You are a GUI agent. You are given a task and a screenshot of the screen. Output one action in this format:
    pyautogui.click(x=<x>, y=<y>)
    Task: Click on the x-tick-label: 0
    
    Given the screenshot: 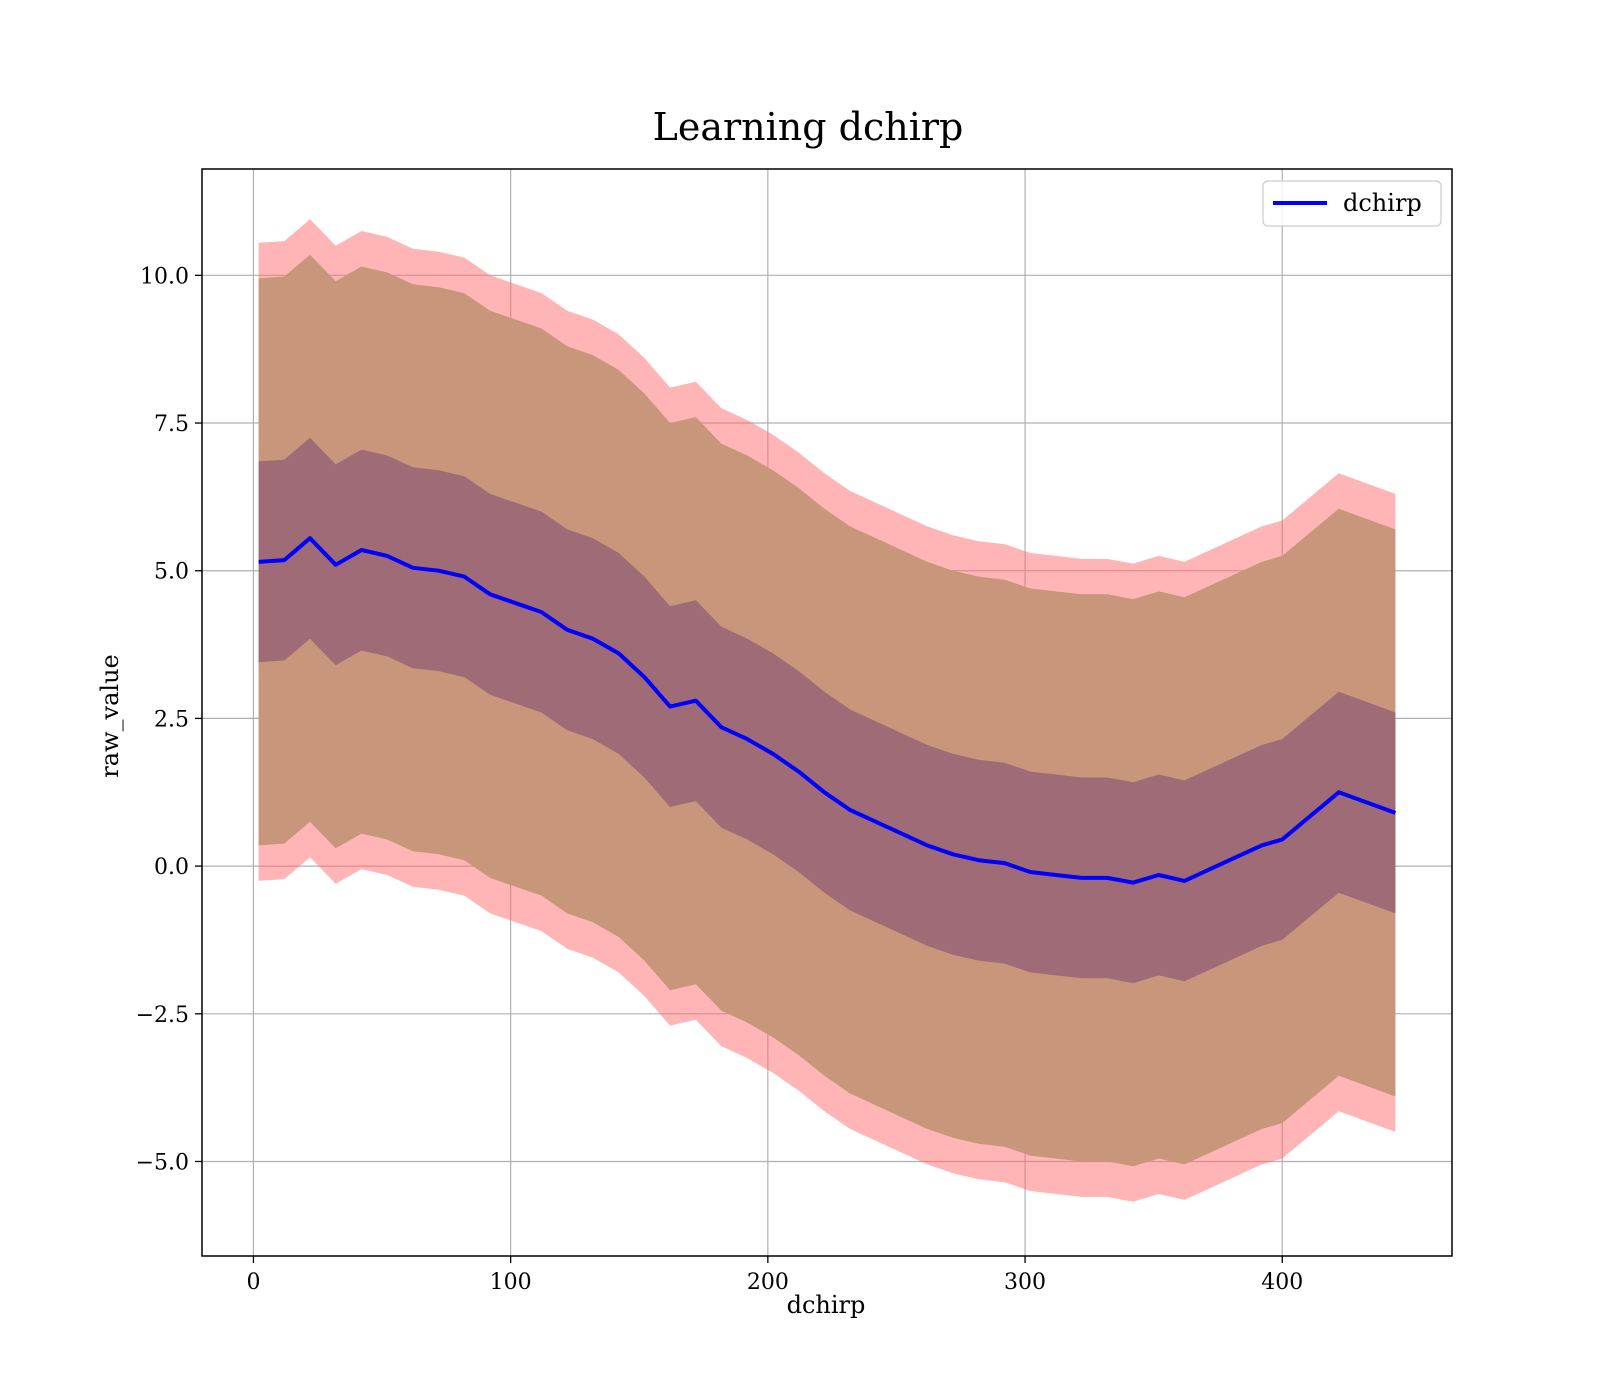 What is the action you would take?
    pyautogui.click(x=253, y=1282)
    